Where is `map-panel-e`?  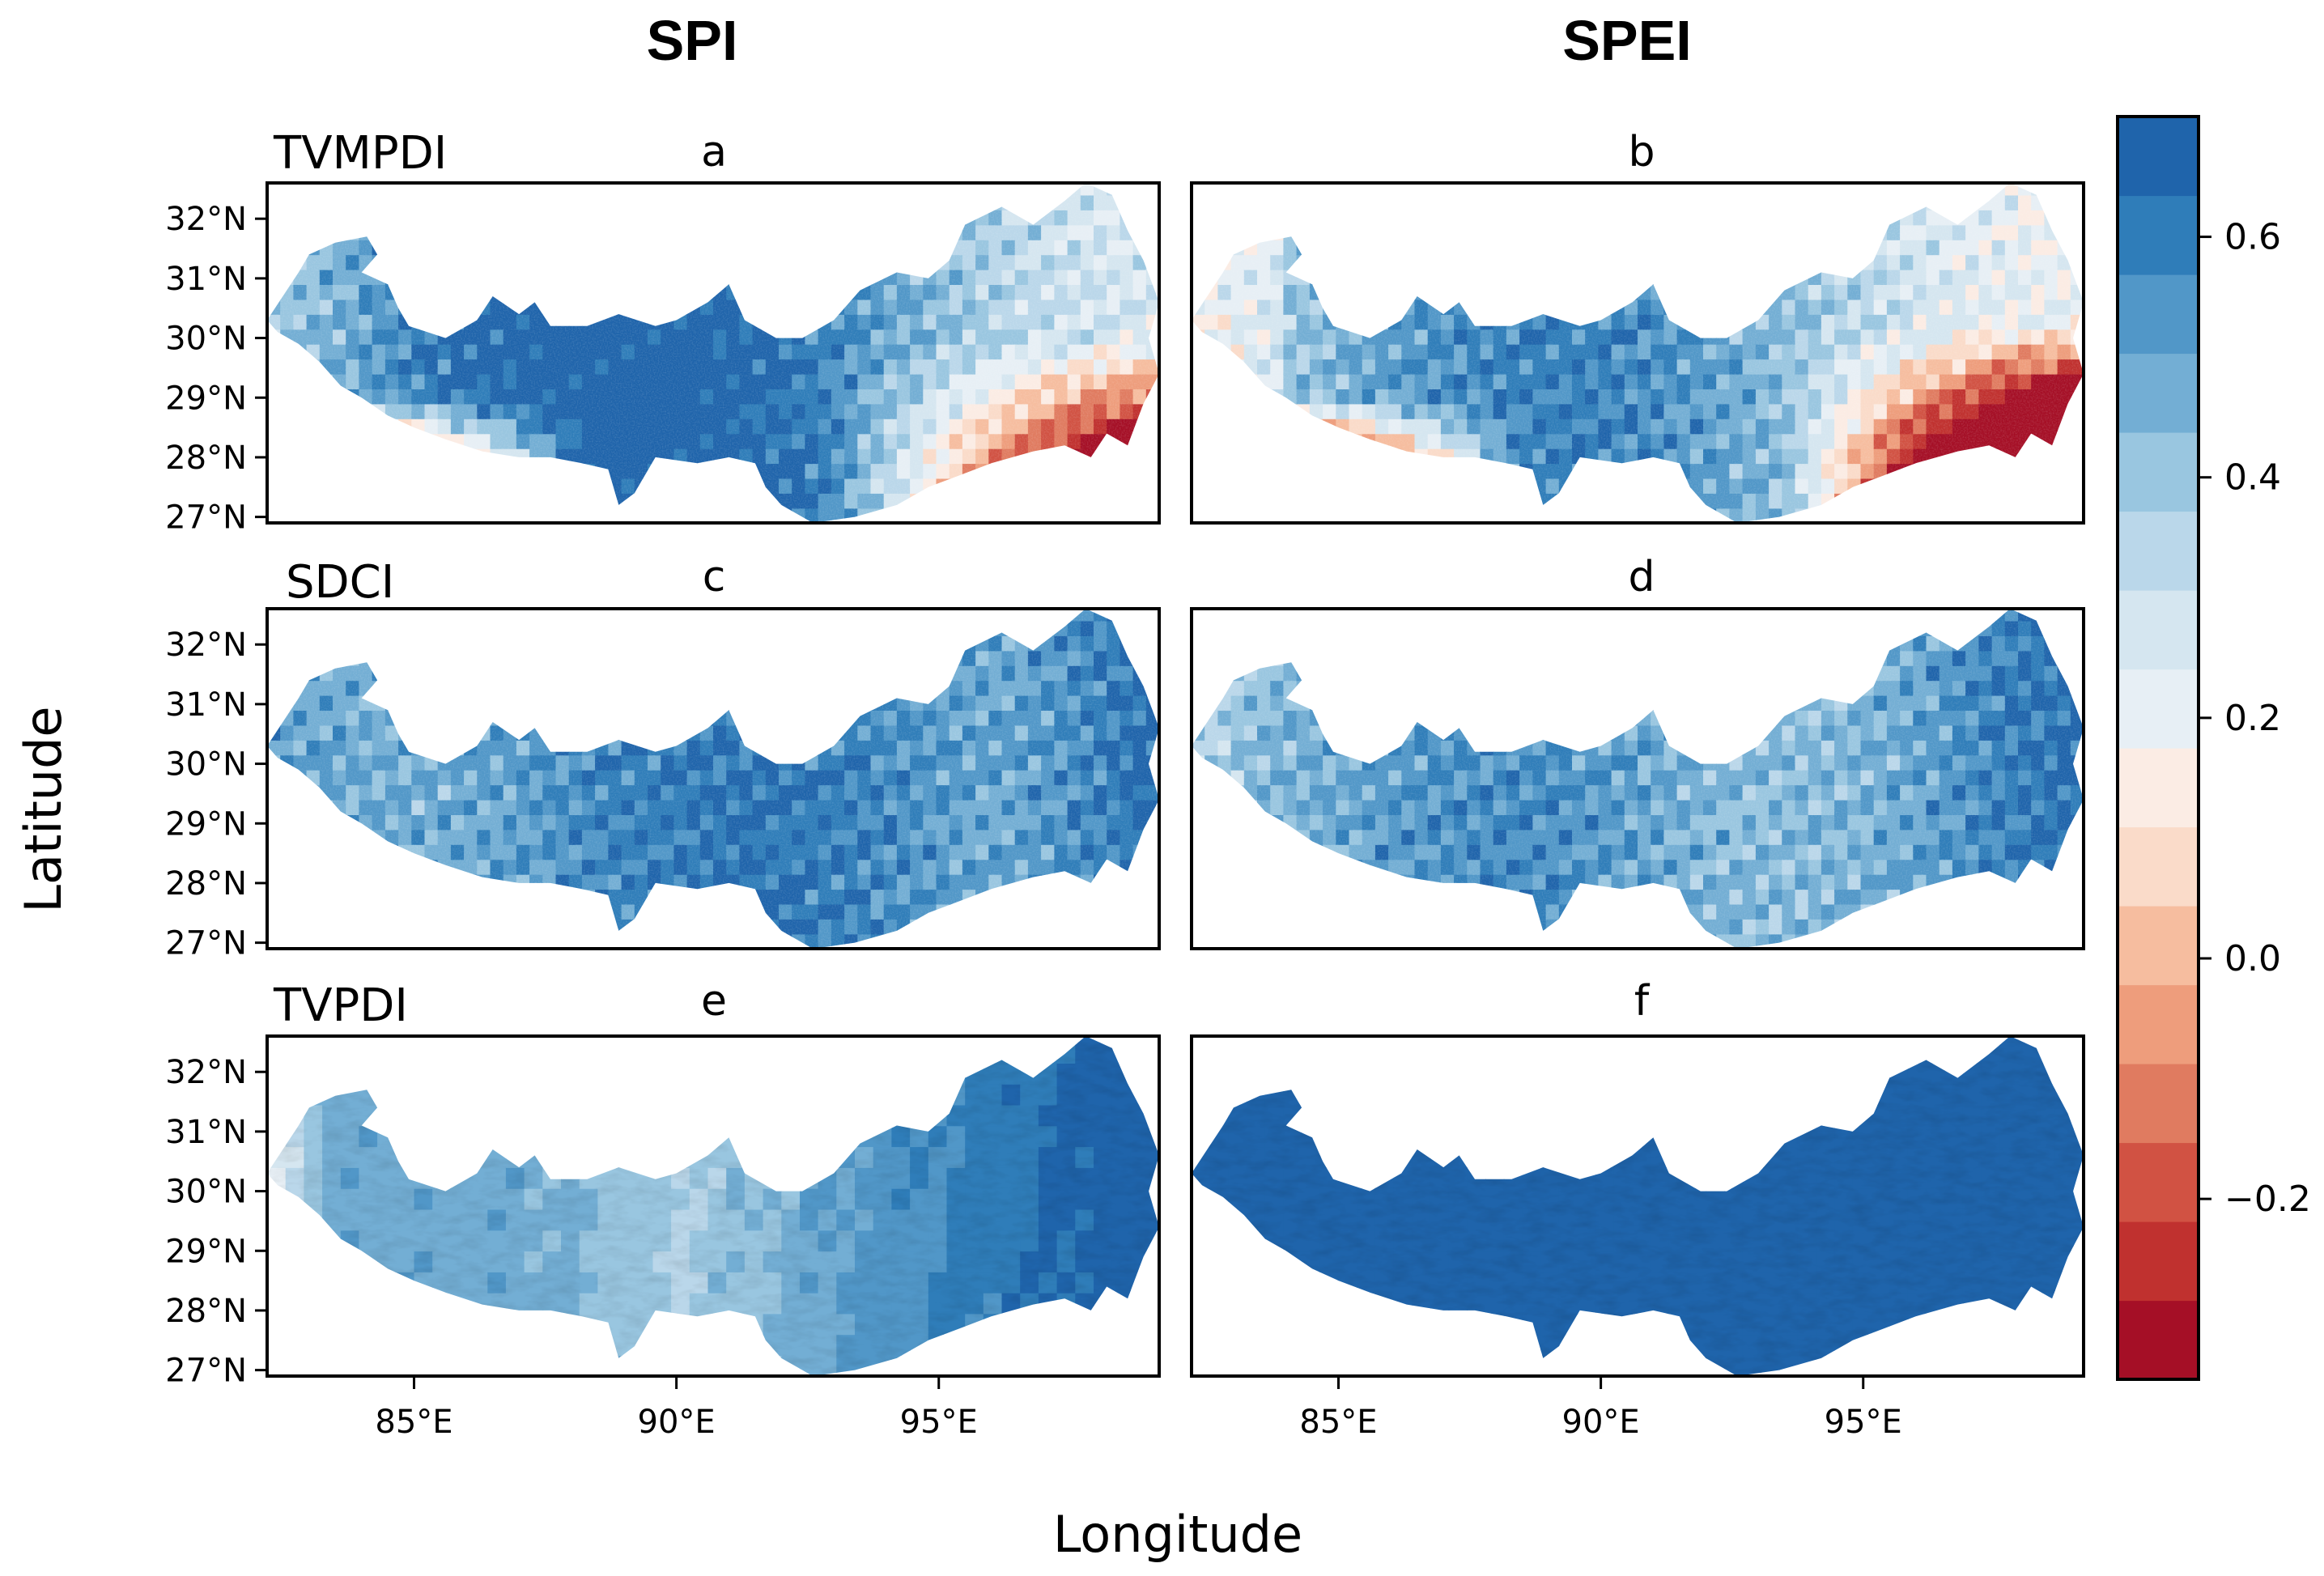
map-panel-e is located at coordinates (713, 1206).